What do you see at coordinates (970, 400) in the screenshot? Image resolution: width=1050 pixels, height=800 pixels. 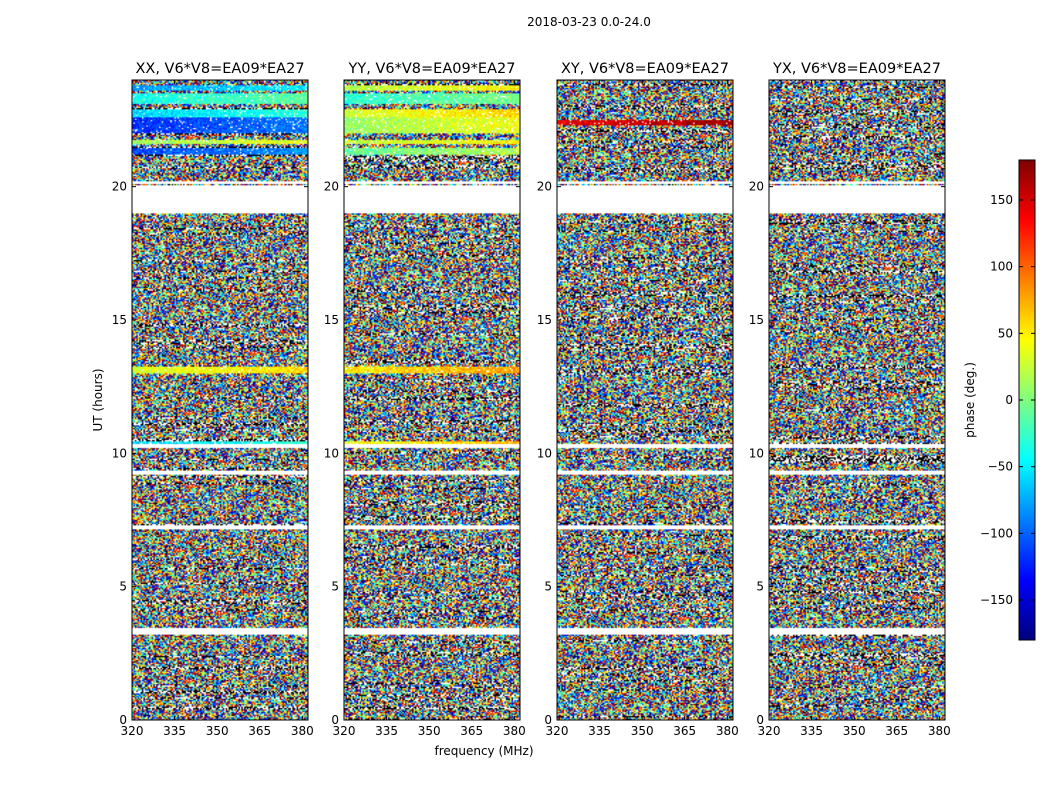 I see `colorbar-label: phase (deg.)` at bounding box center [970, 400].